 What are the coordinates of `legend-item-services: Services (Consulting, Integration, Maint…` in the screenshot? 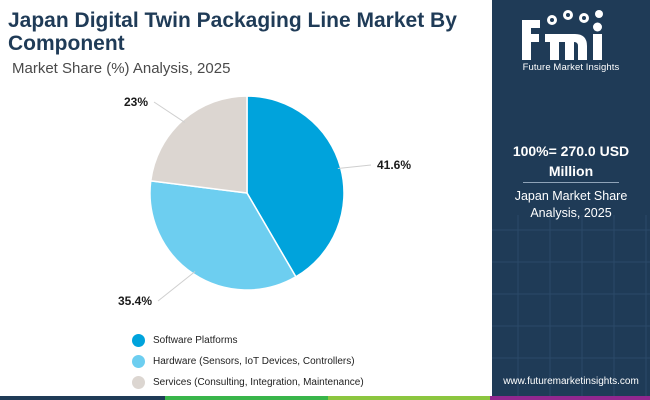 It's located at (248, 382).